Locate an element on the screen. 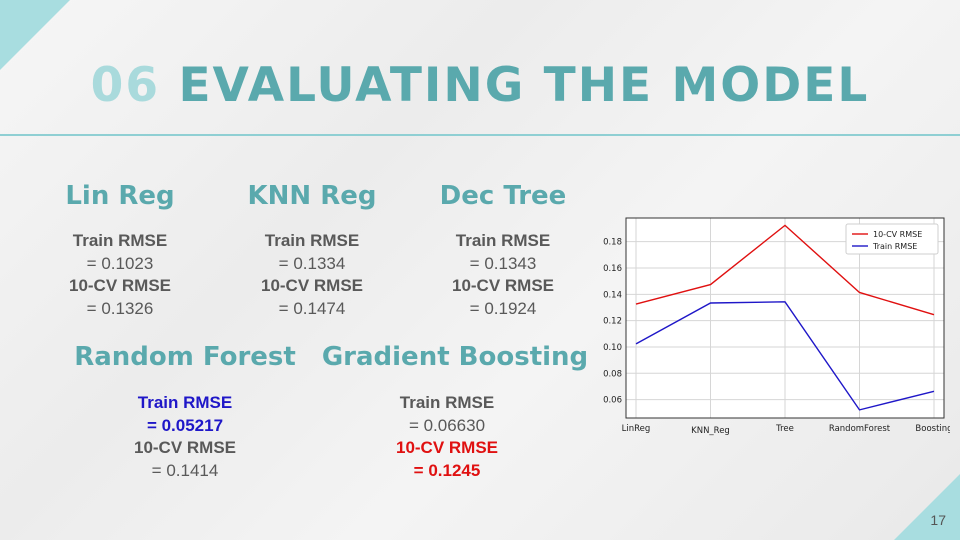  y-tick-label: 0.18 is located at coordinates (612, 243).